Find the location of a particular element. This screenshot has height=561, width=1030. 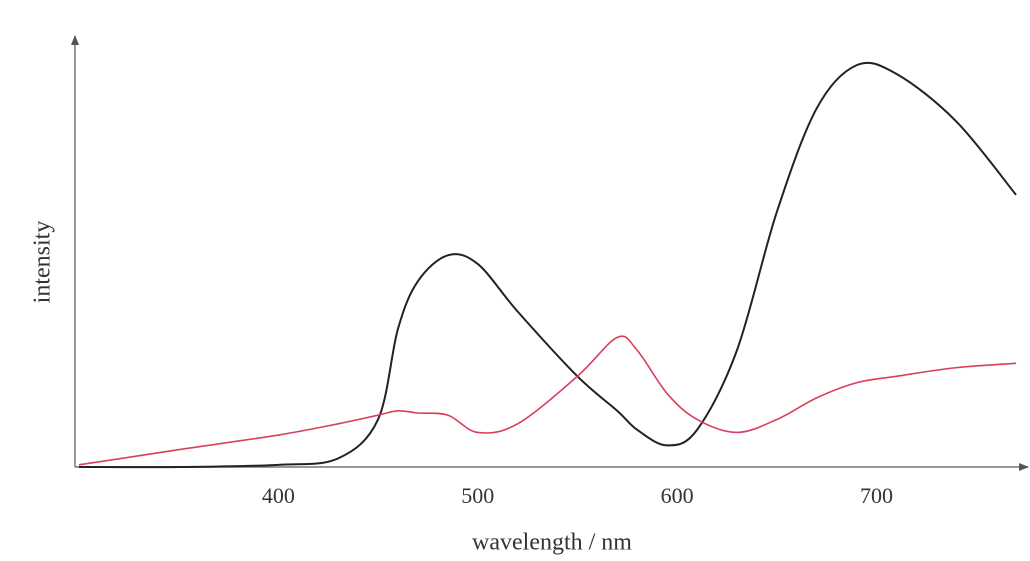

x-axis-label: wavelength / nm is located at coordinates (552, 543).